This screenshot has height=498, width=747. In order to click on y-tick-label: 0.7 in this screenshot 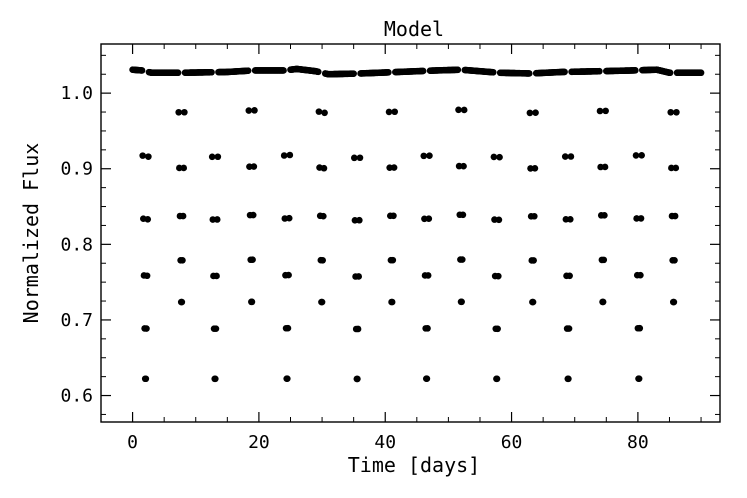, I will do `click(76, 320)`.